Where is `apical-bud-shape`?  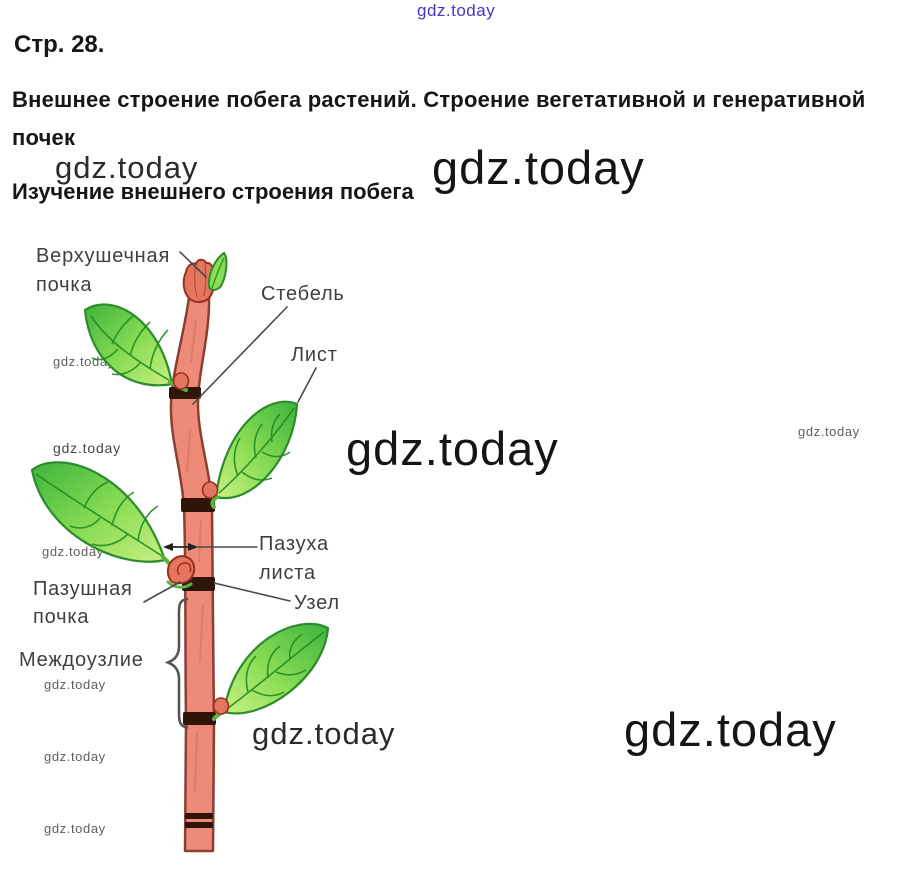 apical-bud-shape is located at coordinates (199, 280).